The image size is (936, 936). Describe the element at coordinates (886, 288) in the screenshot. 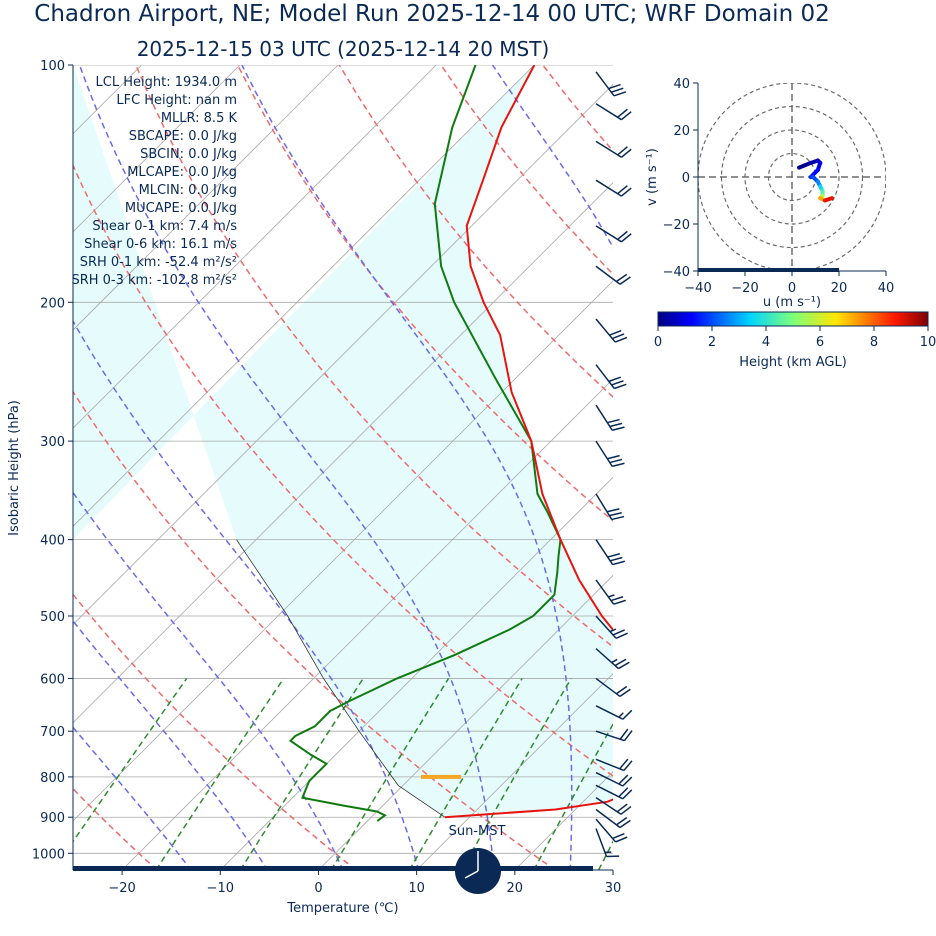

I see `hodo-x-tick-label: 40` at that location.